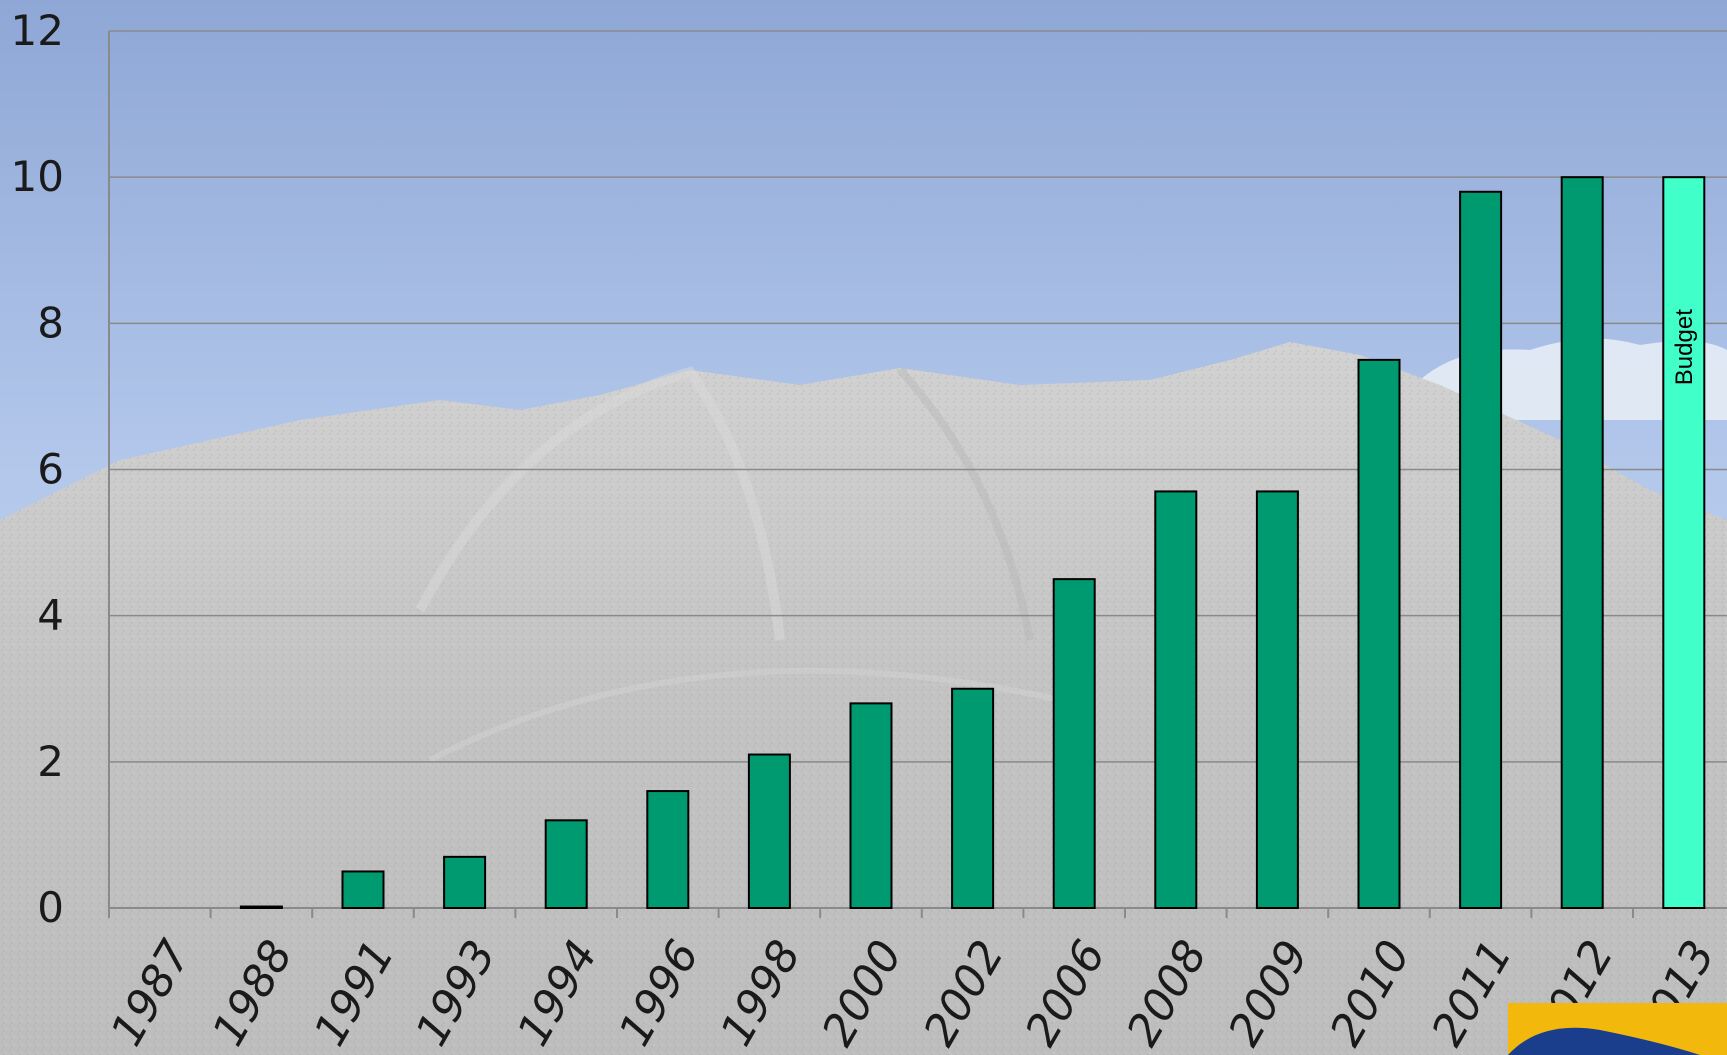 The height and width of the screenshot is (1055, 1727). I want to click on bar-1988, so click(261, 907).